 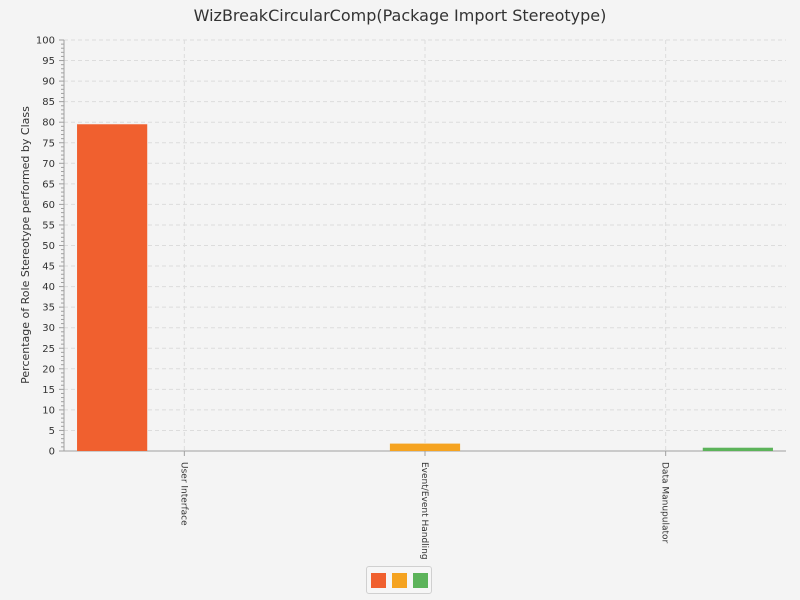 I want to click on y-tick-label: 90, so click(x=48, y=82).